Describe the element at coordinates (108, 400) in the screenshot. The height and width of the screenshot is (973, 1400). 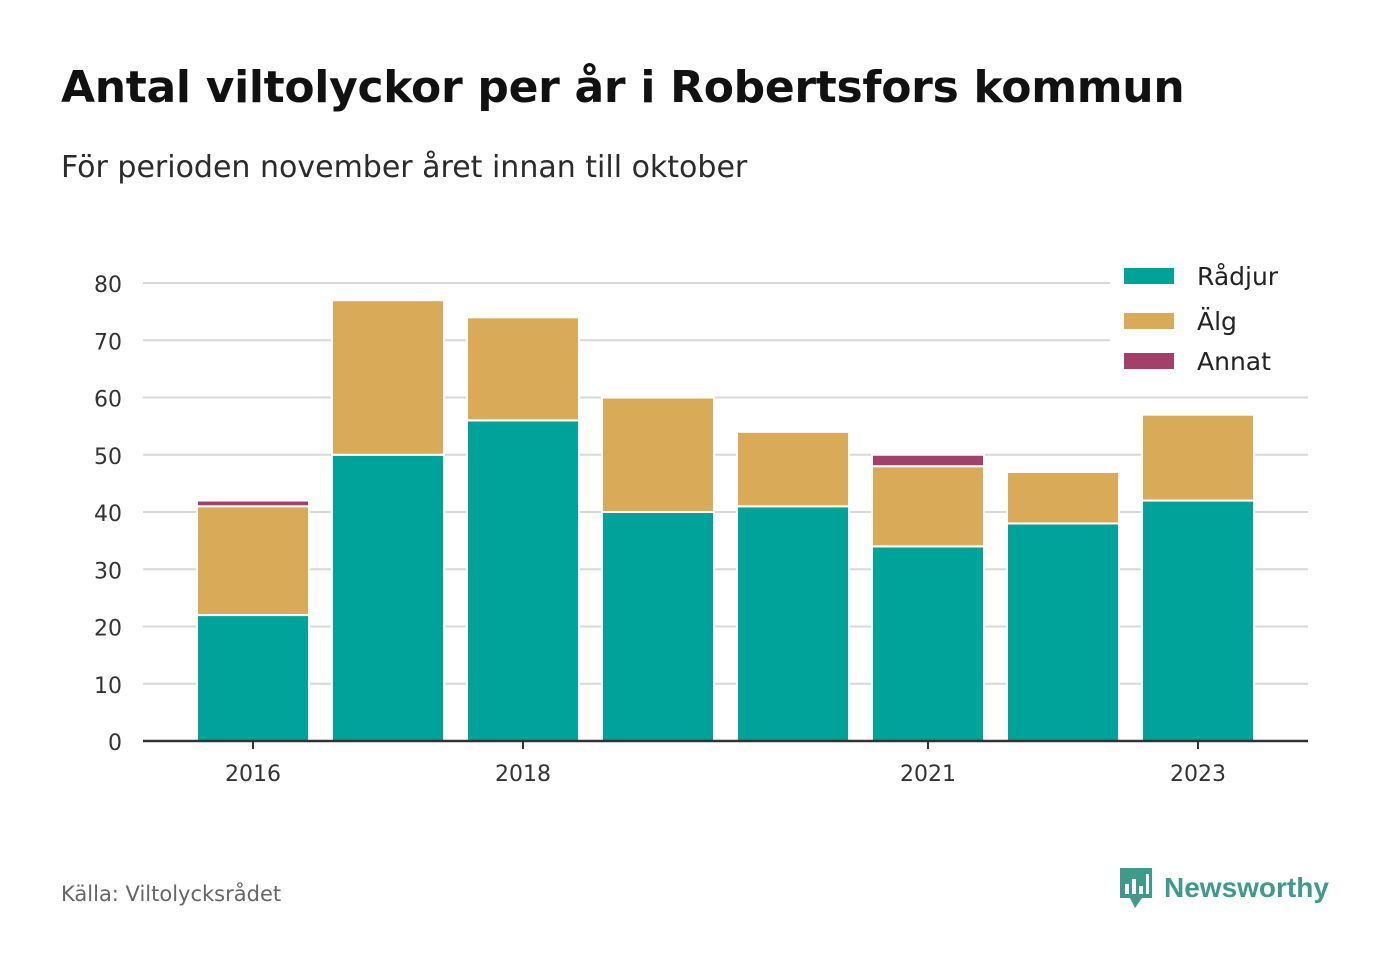
I see `y-tick-label: 60` at that location.